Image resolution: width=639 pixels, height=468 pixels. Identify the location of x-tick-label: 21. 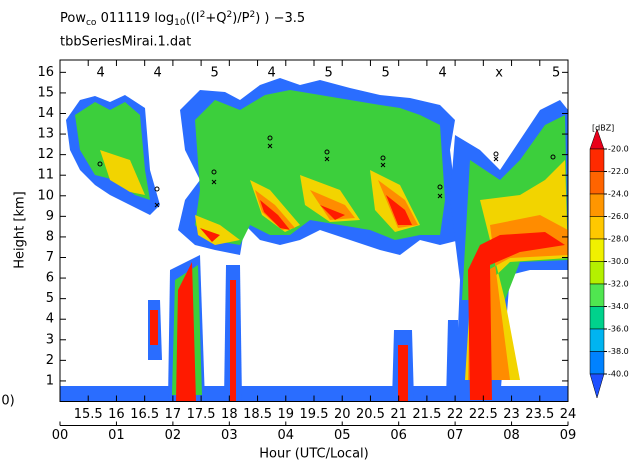
(398, 414).